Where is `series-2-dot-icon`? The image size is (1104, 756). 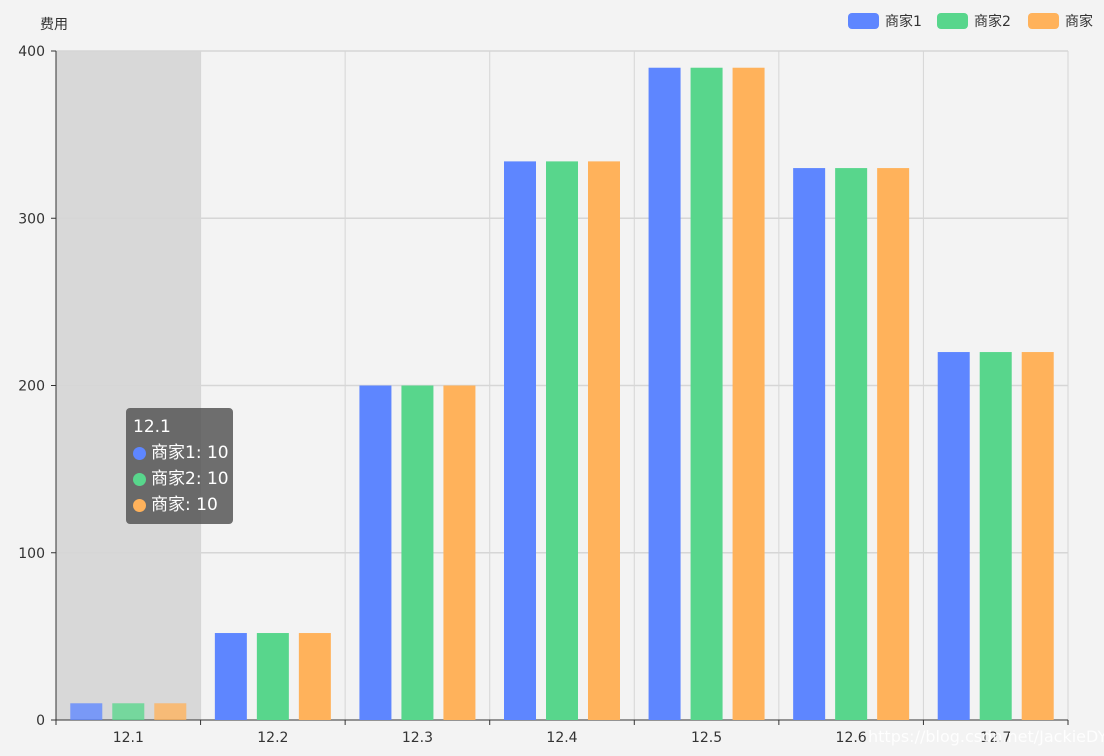 series-2-dot-icon is located at coordinates (139, 479).